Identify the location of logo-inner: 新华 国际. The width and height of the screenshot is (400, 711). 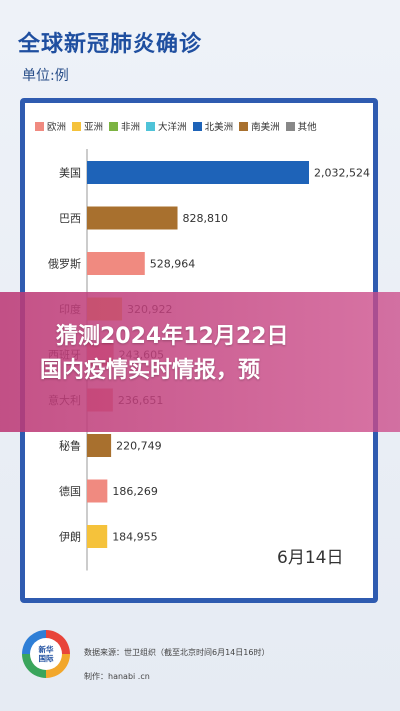
(46, 654).